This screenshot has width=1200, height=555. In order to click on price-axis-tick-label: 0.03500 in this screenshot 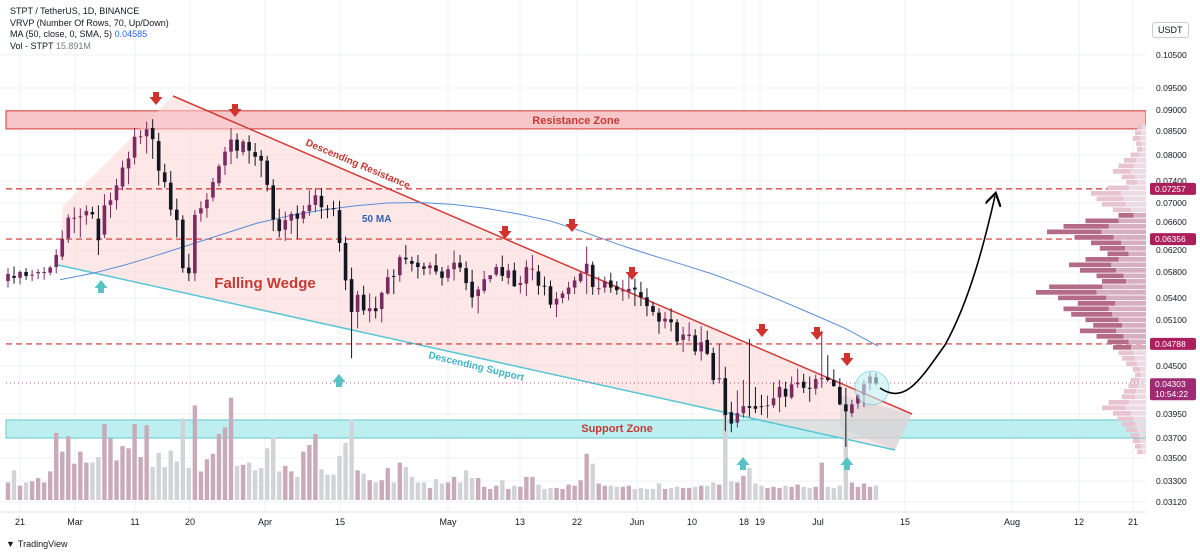, I will do `click(1171, 458)`.